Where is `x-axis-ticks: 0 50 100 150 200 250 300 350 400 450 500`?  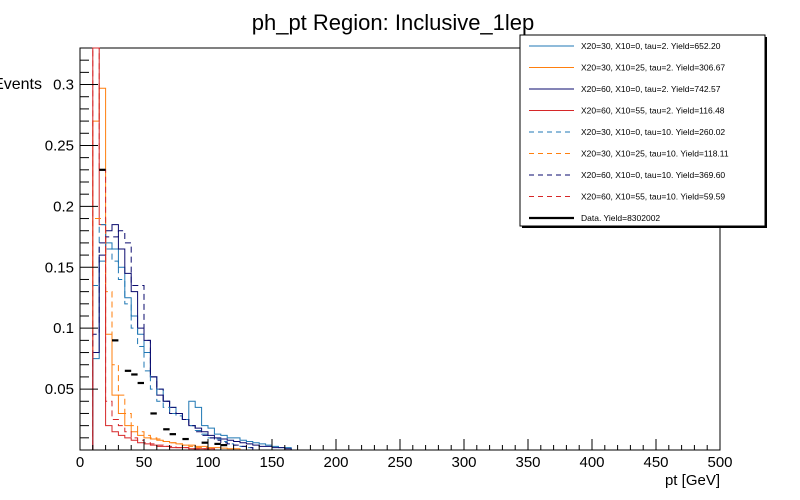
x-axis-ticks: 0 50 100 150 200 250 300 350 400 450 500 is located at coordinates (404, 455).